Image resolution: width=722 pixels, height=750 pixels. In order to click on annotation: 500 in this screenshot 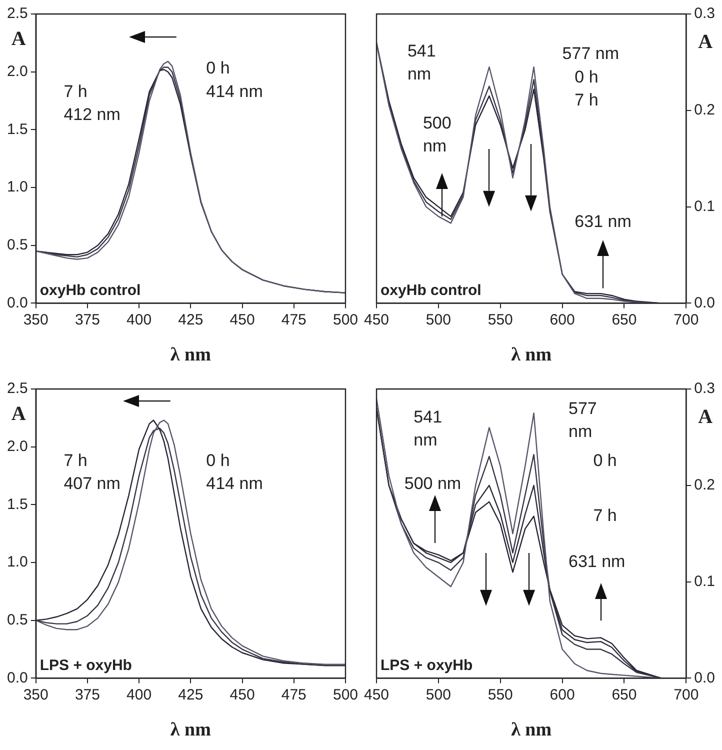, I will do `click(437, 123)`.